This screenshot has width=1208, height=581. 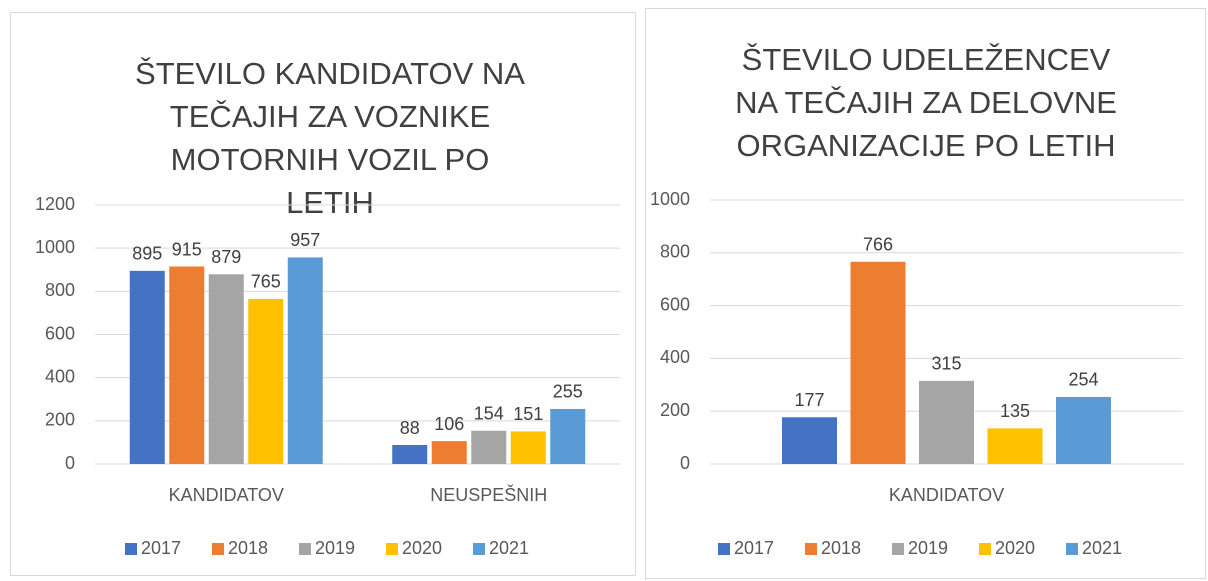 What do you see at coordinates (568, 392) in the screenshot?
I see `data-label: 255` at bounding box center [568, 392].